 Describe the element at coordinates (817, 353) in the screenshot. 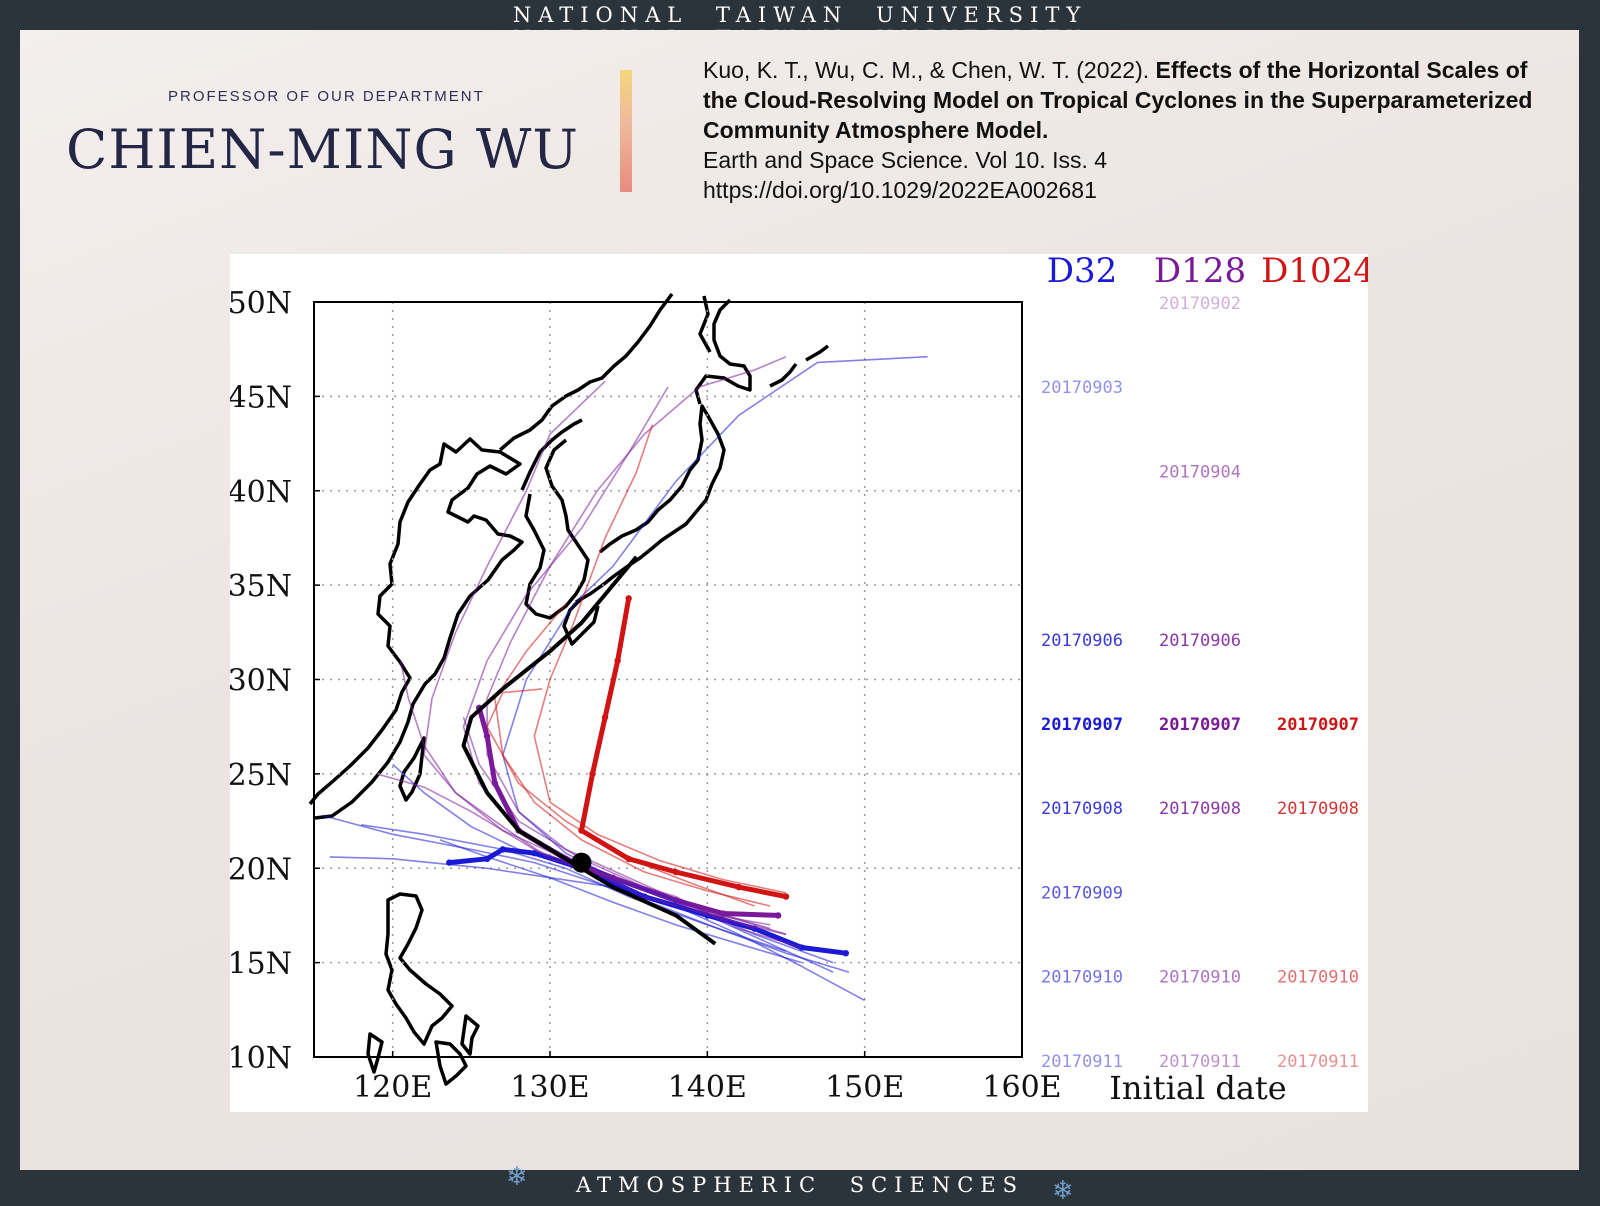

I see `coastline-kuril` at that location.